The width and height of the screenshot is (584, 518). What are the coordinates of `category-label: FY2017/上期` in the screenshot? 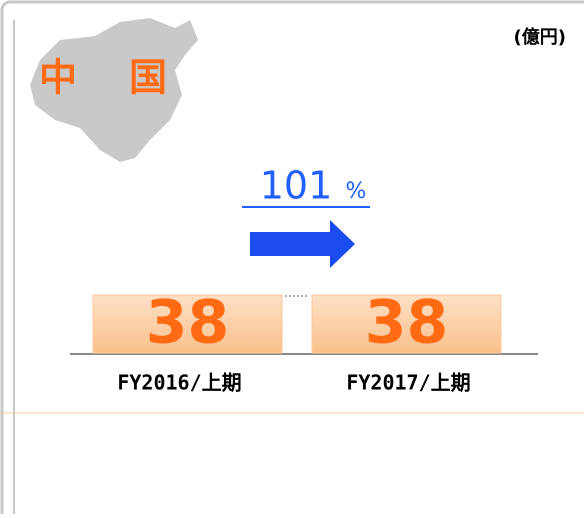 It's located at (408, 383).